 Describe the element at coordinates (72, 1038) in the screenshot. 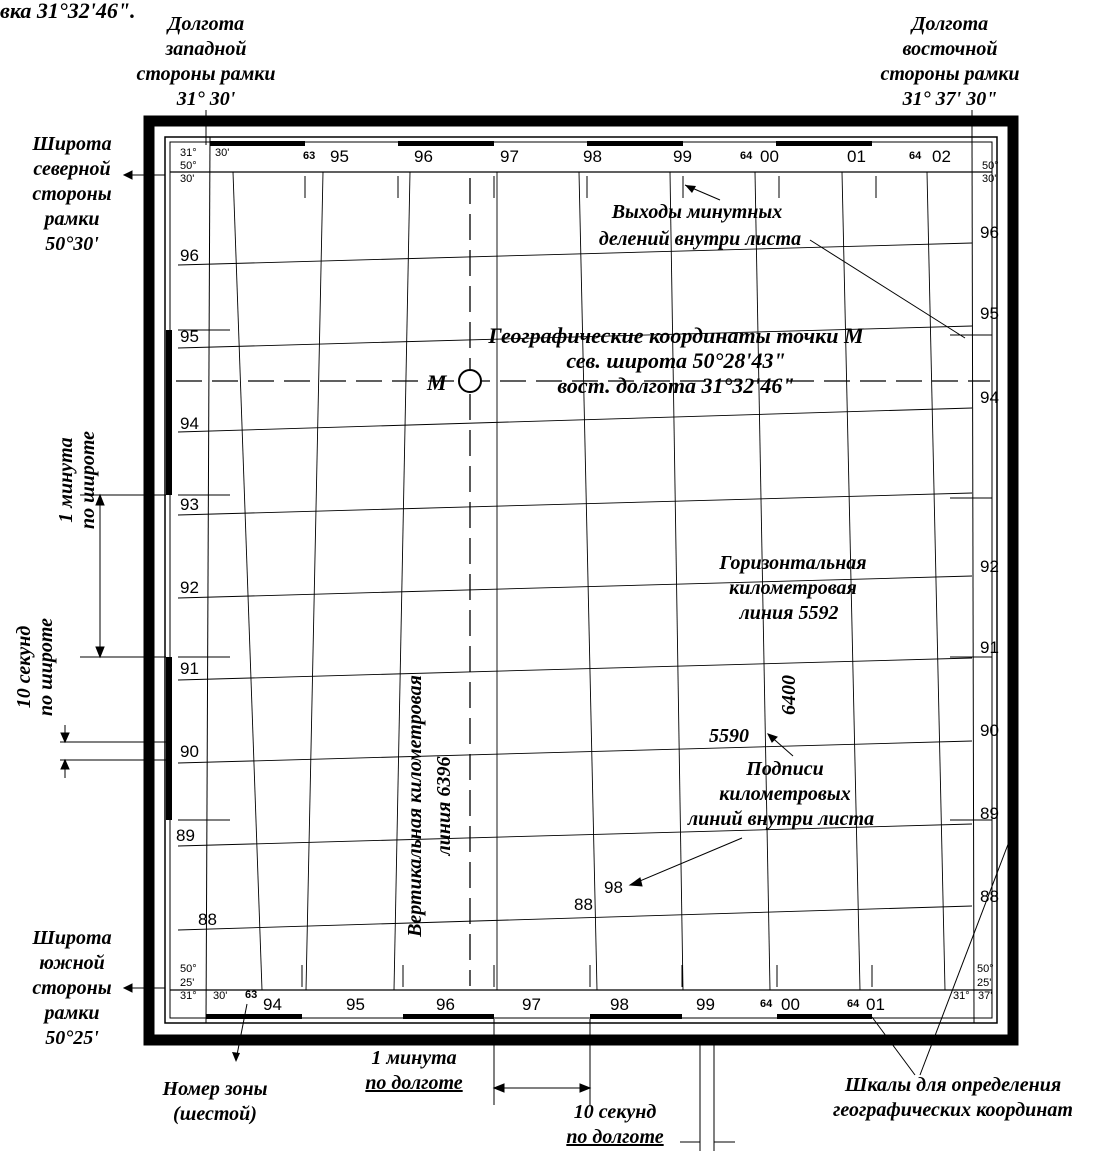

I see `svg-text: 50°25'` at that location.